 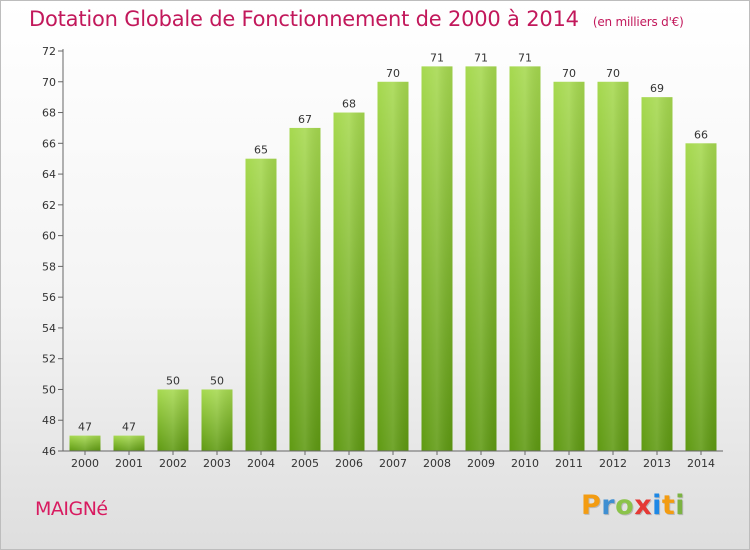 I want to click on x-tick-label: 2007, so click(x=393, y=463).